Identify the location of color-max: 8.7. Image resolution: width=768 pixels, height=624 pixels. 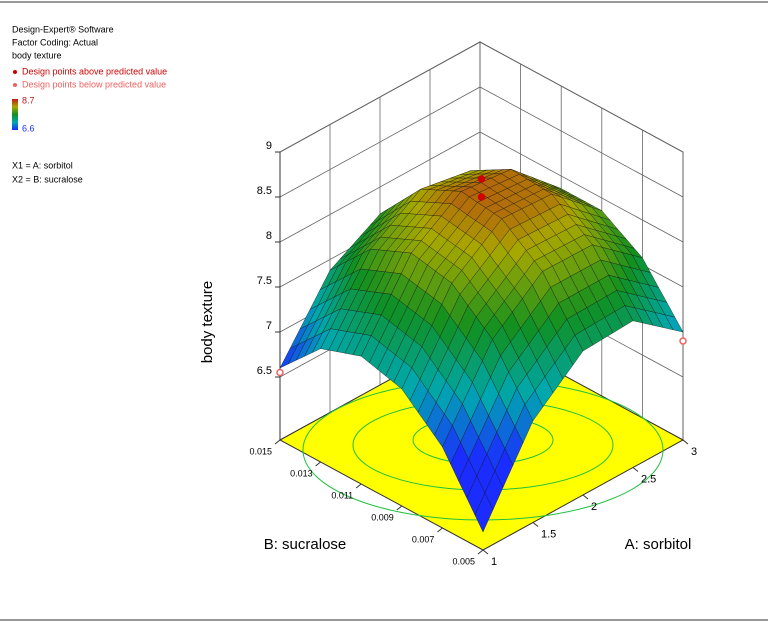
(28, 100).